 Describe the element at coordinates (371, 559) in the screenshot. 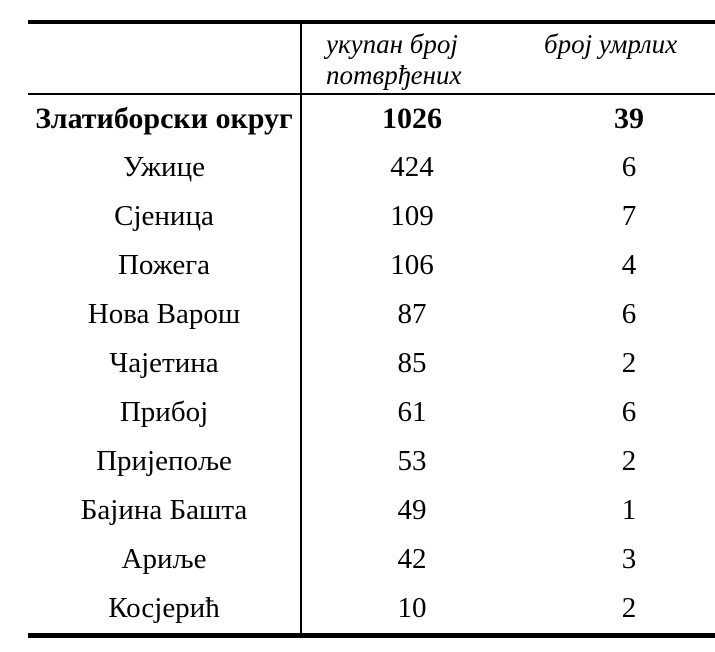

I see `table-row: Ариље 42 3` at that location.